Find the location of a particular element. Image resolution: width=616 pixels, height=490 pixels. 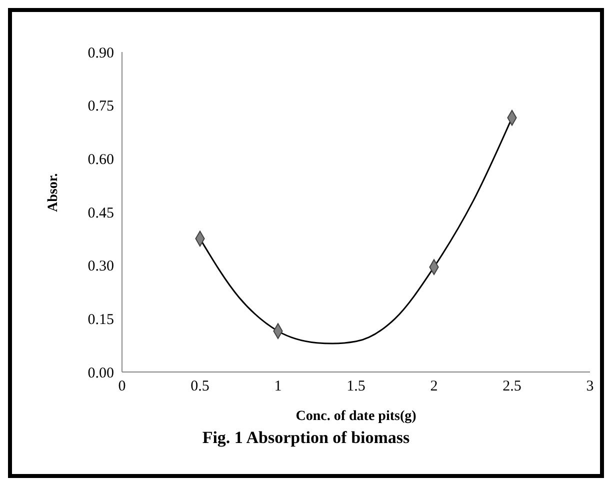

y-tick-label: 0.60 is located at coordinates (101, 160).